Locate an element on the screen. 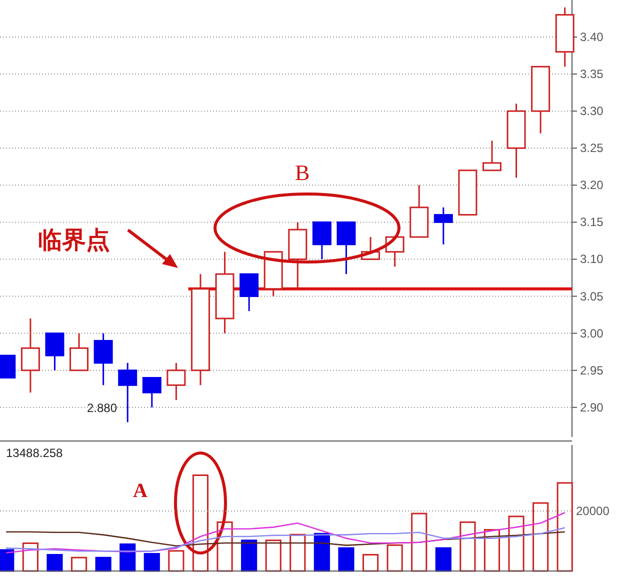 The width and height of the screenshot is (618, 577). y-tick-label: 3.05 is located at coordinates (592, 296).